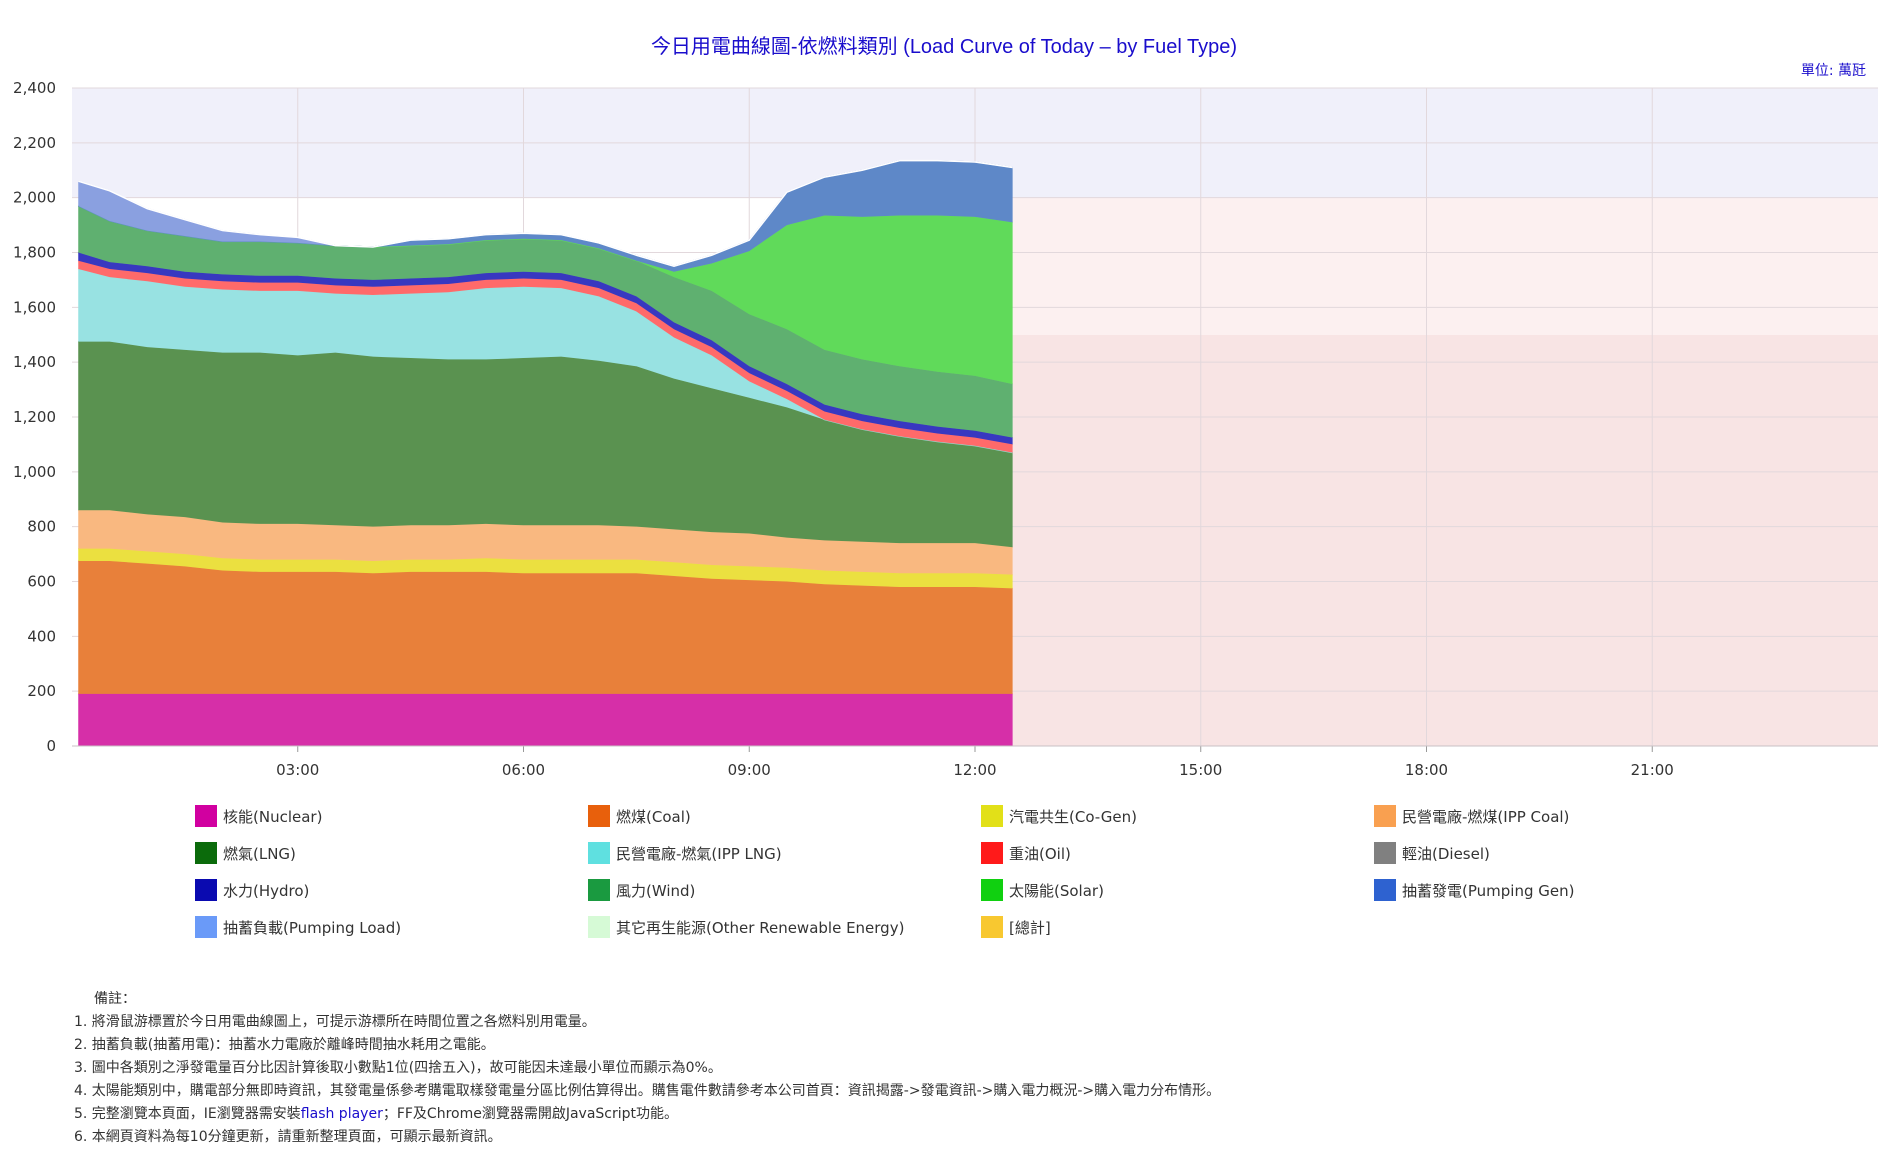  Describe the element at coordinates (273, 816) in the screenshot. I see `legend-label: 核能(Nuclear)` at that location.